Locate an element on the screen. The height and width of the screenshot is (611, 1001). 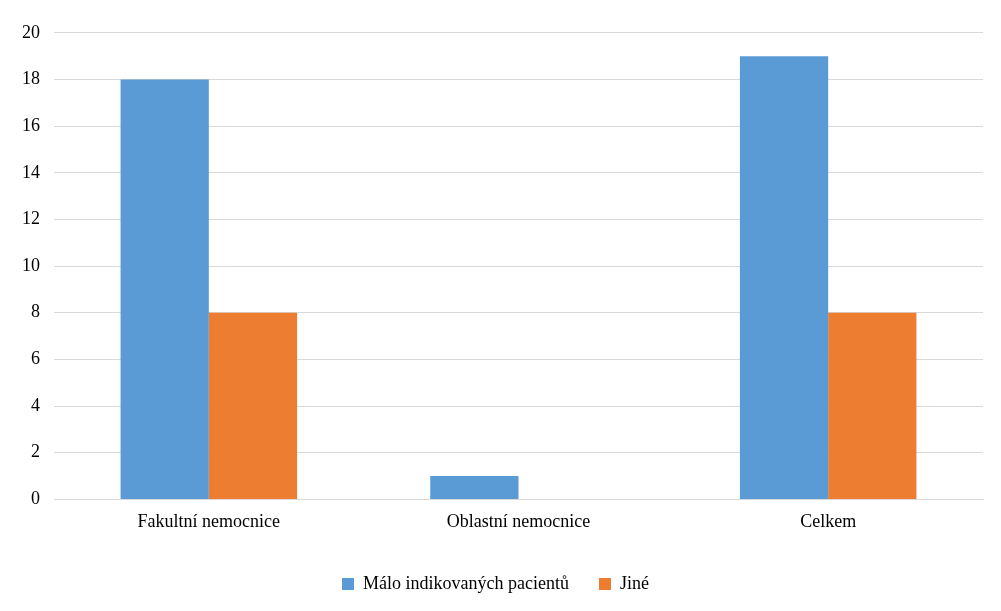
y-tick-label: 0 is located at coordinates (35, 498).